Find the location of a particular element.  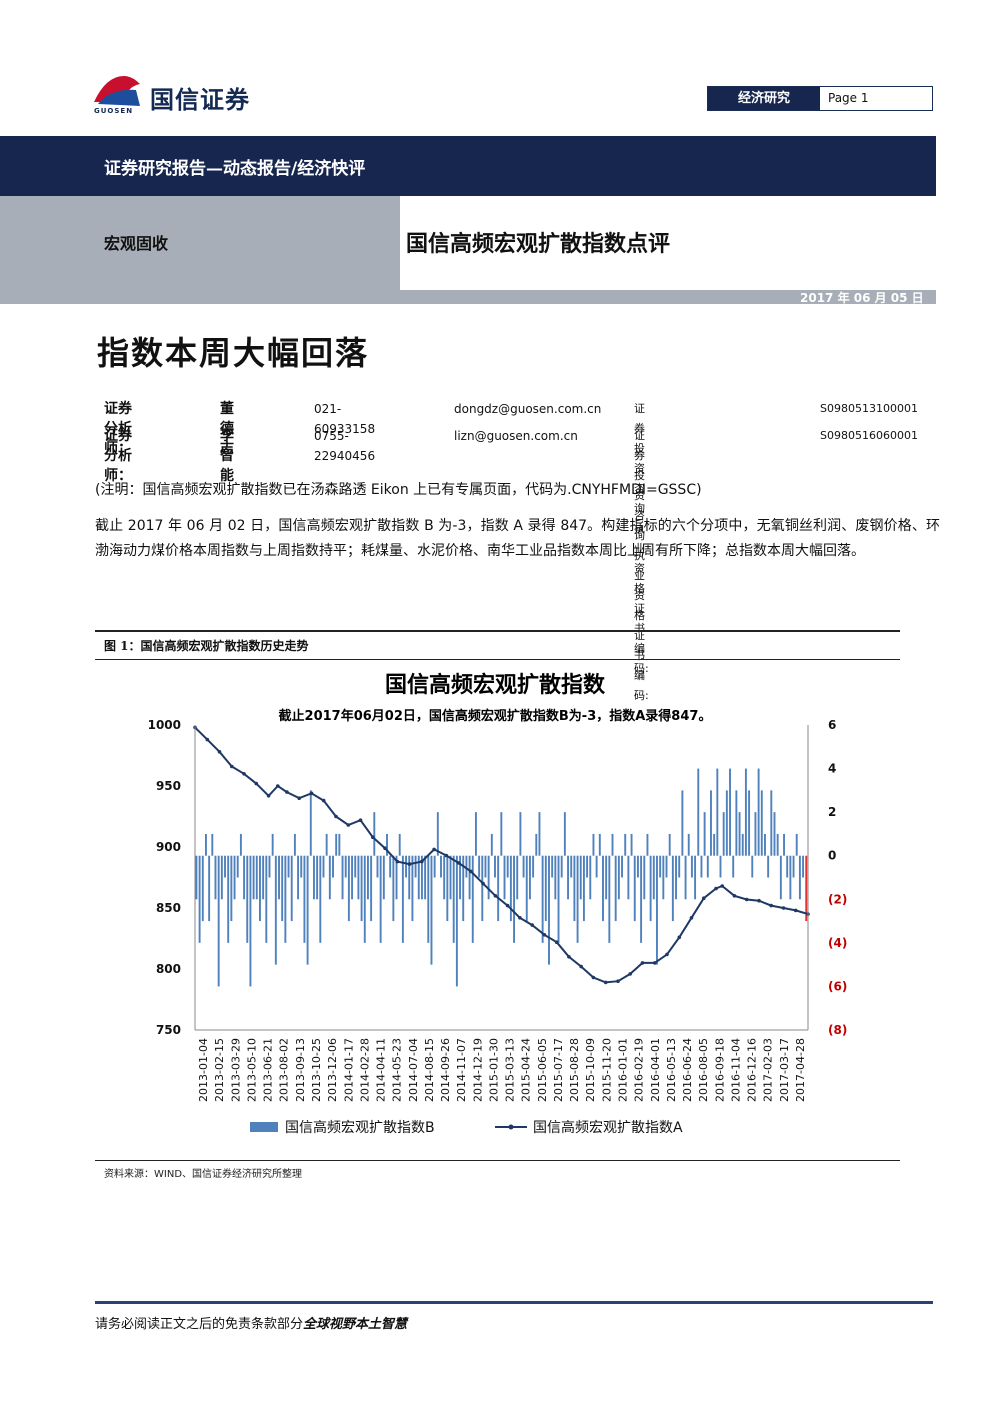

x-tick-label: 2016-12-16 is located at coordinates (752, 1070).